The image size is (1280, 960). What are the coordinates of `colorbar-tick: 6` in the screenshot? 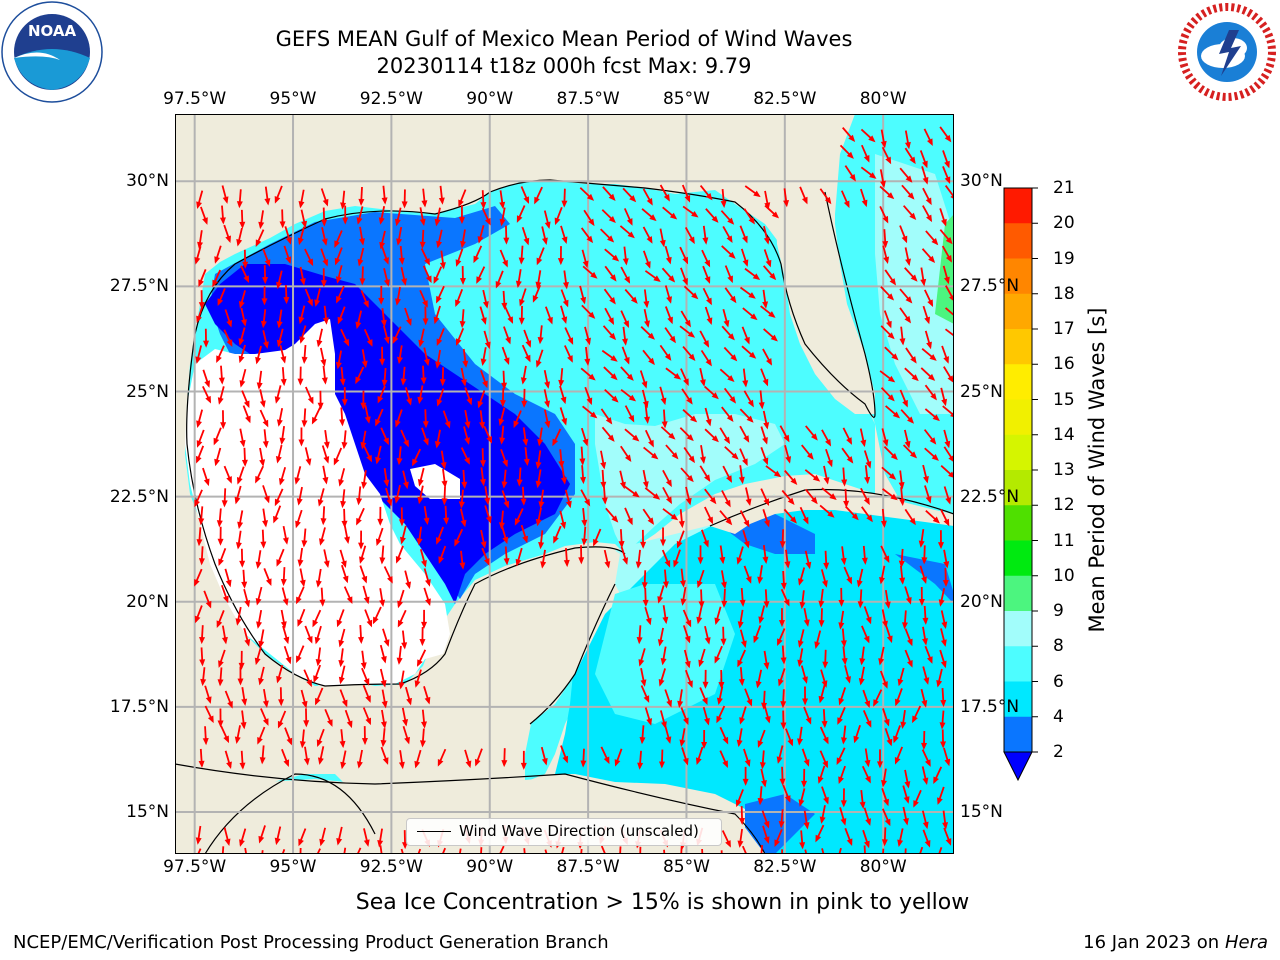 It's located at (1058, 681).